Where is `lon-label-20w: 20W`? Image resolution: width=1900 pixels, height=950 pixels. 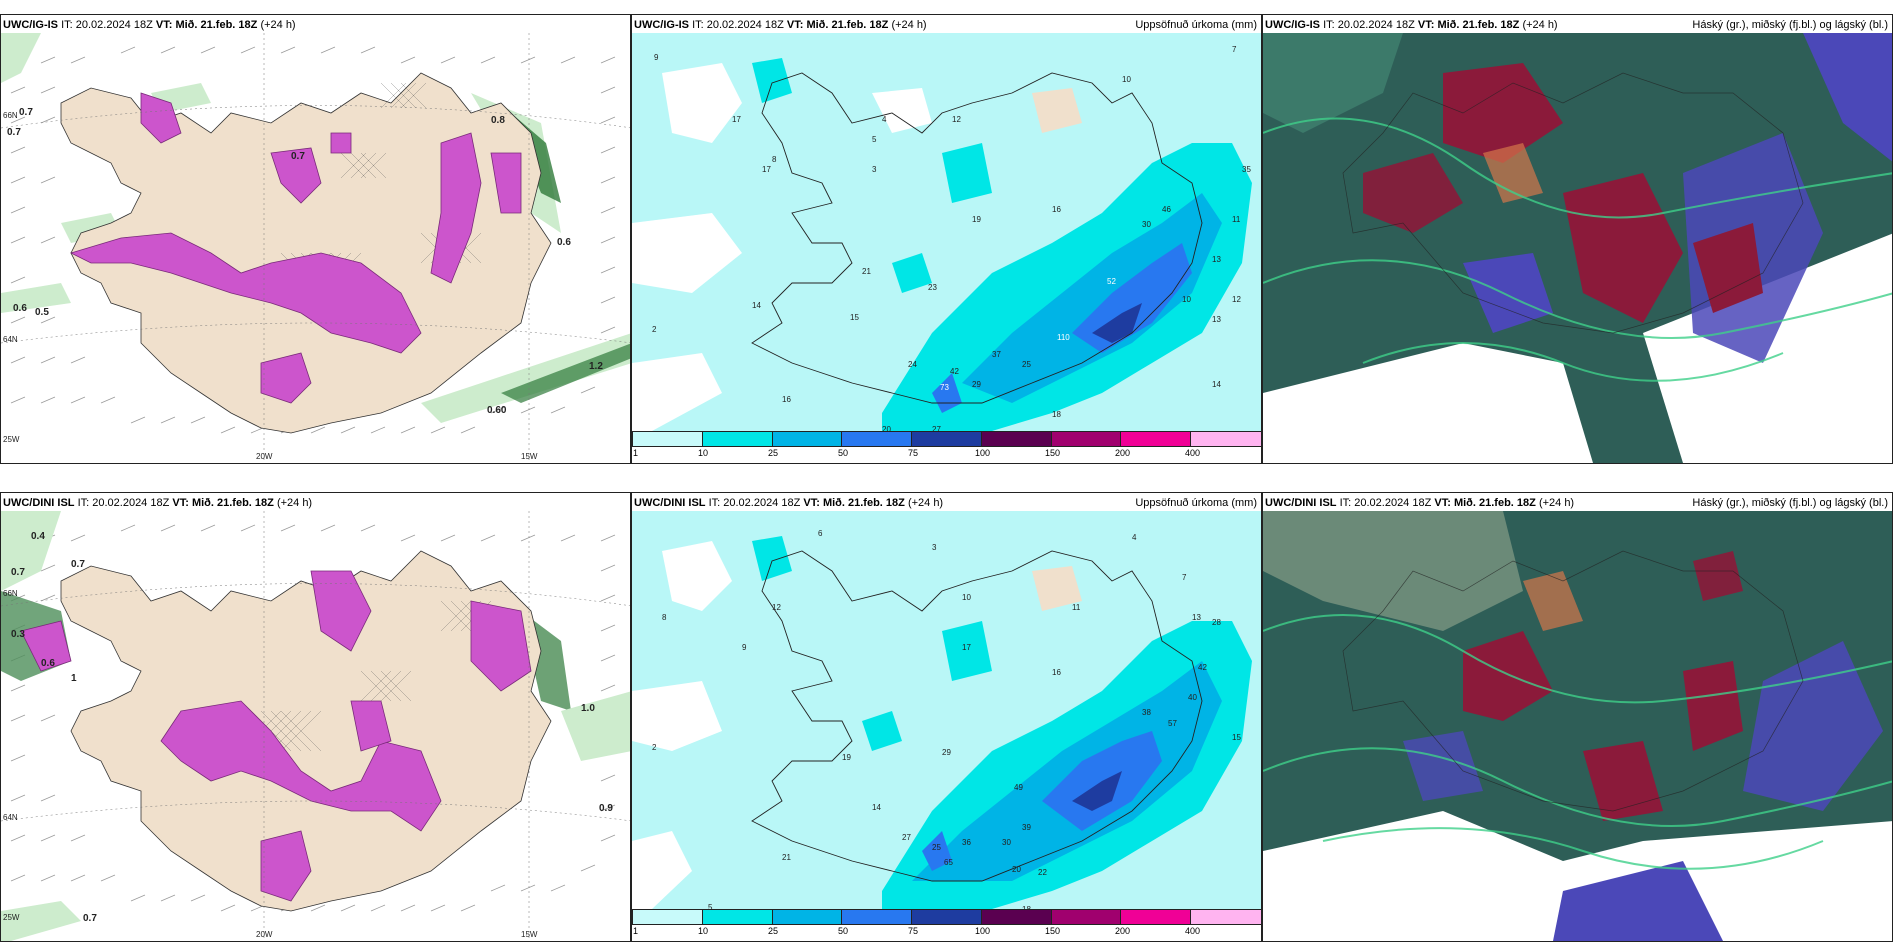 lon-label-20w: 20W is located at coordinates (264, 934).